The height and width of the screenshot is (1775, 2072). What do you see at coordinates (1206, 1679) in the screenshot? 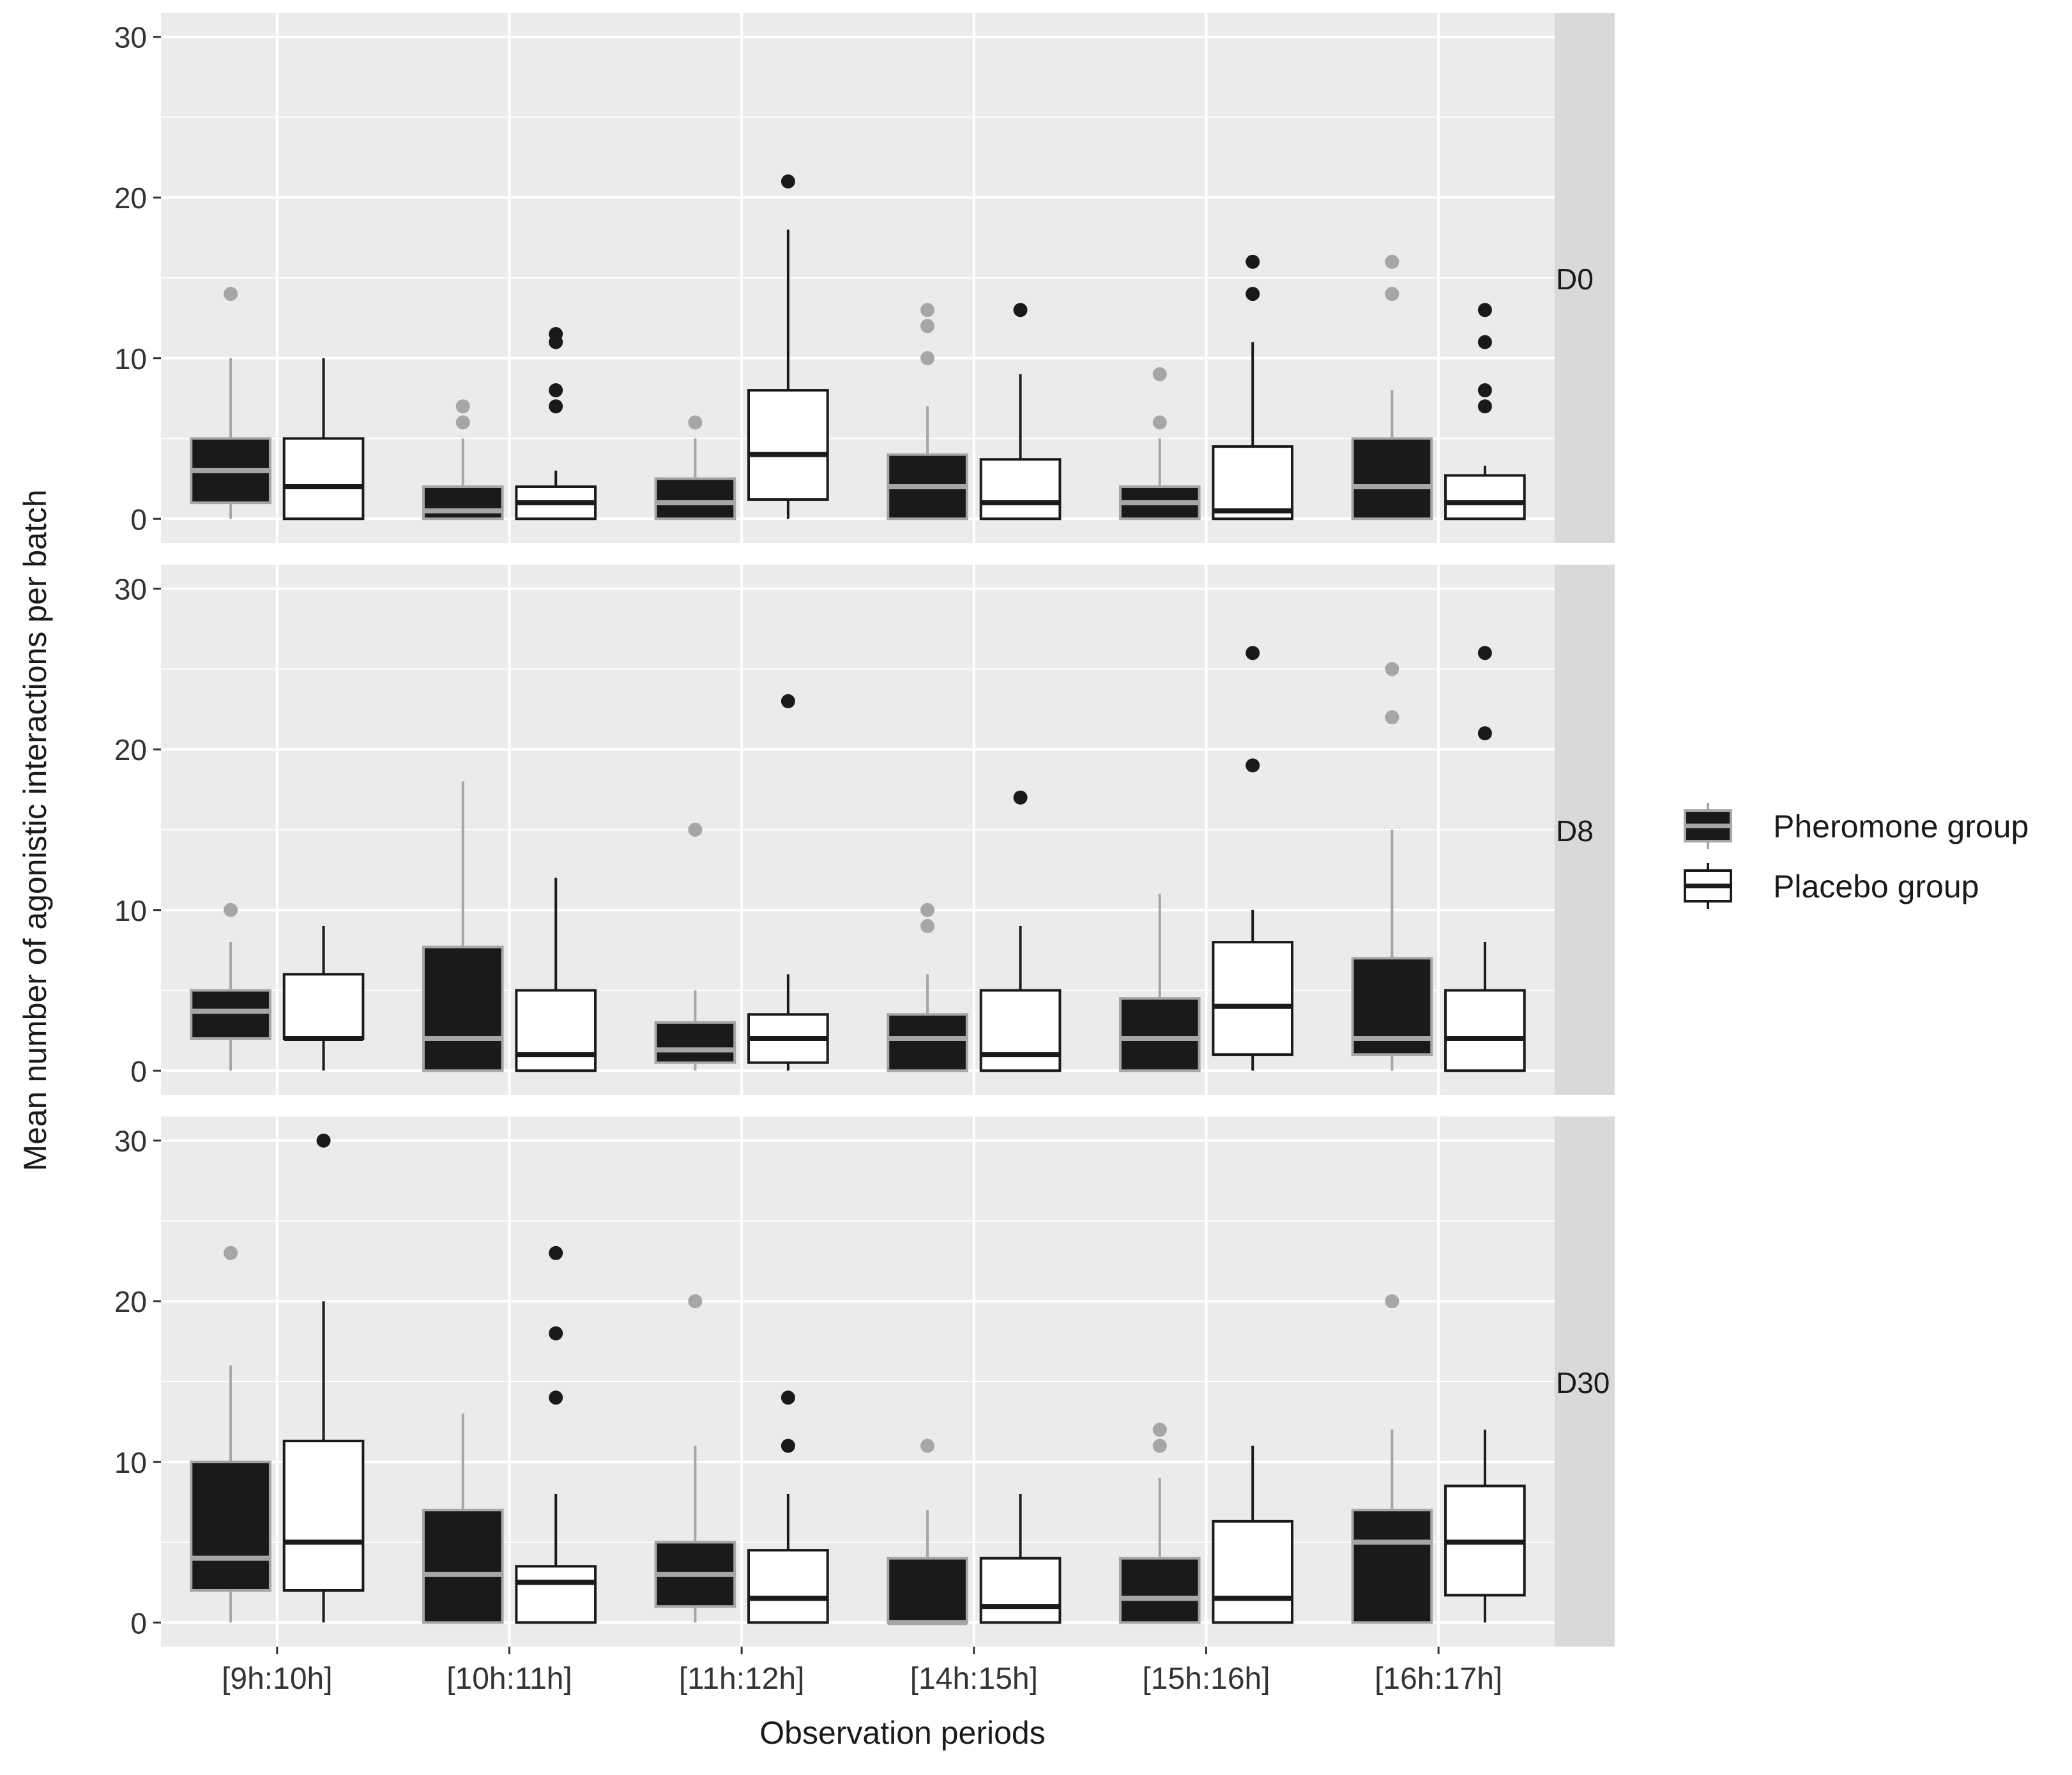
I see `x-tick-label: [15h:16h]` at bounding box center [1206, 1679].